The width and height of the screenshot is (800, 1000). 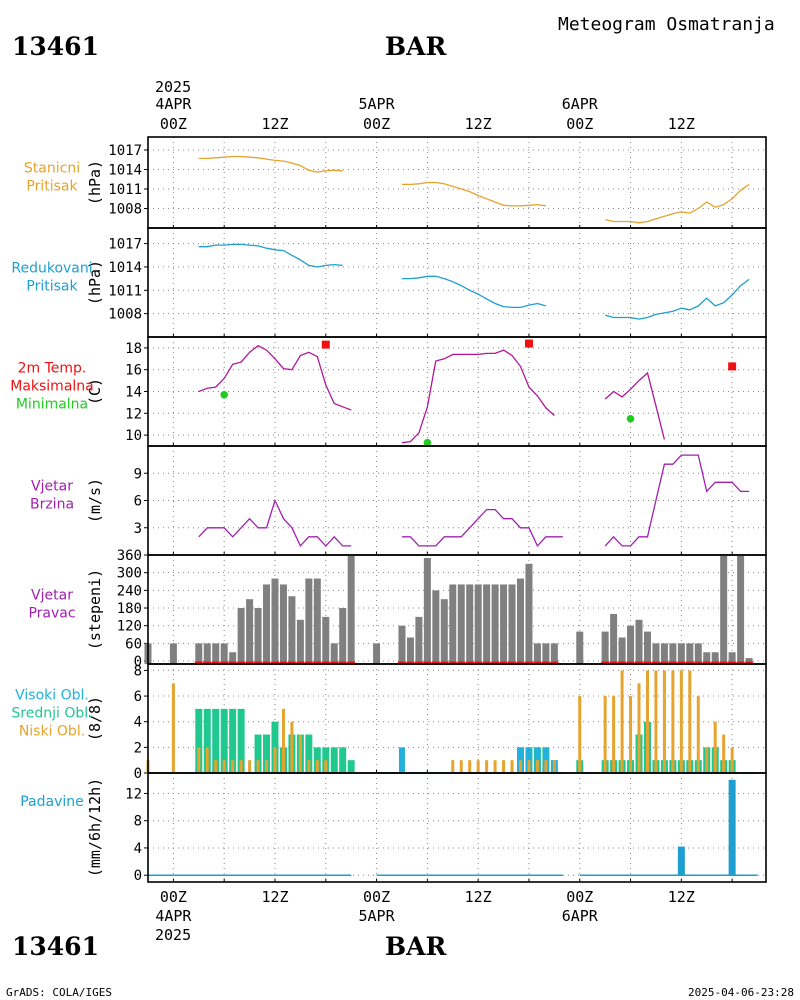 What do you see at coordinates (133, 436) in the screenshot?
I see `y-tick-label: 10` at bounding box center [133, 436].